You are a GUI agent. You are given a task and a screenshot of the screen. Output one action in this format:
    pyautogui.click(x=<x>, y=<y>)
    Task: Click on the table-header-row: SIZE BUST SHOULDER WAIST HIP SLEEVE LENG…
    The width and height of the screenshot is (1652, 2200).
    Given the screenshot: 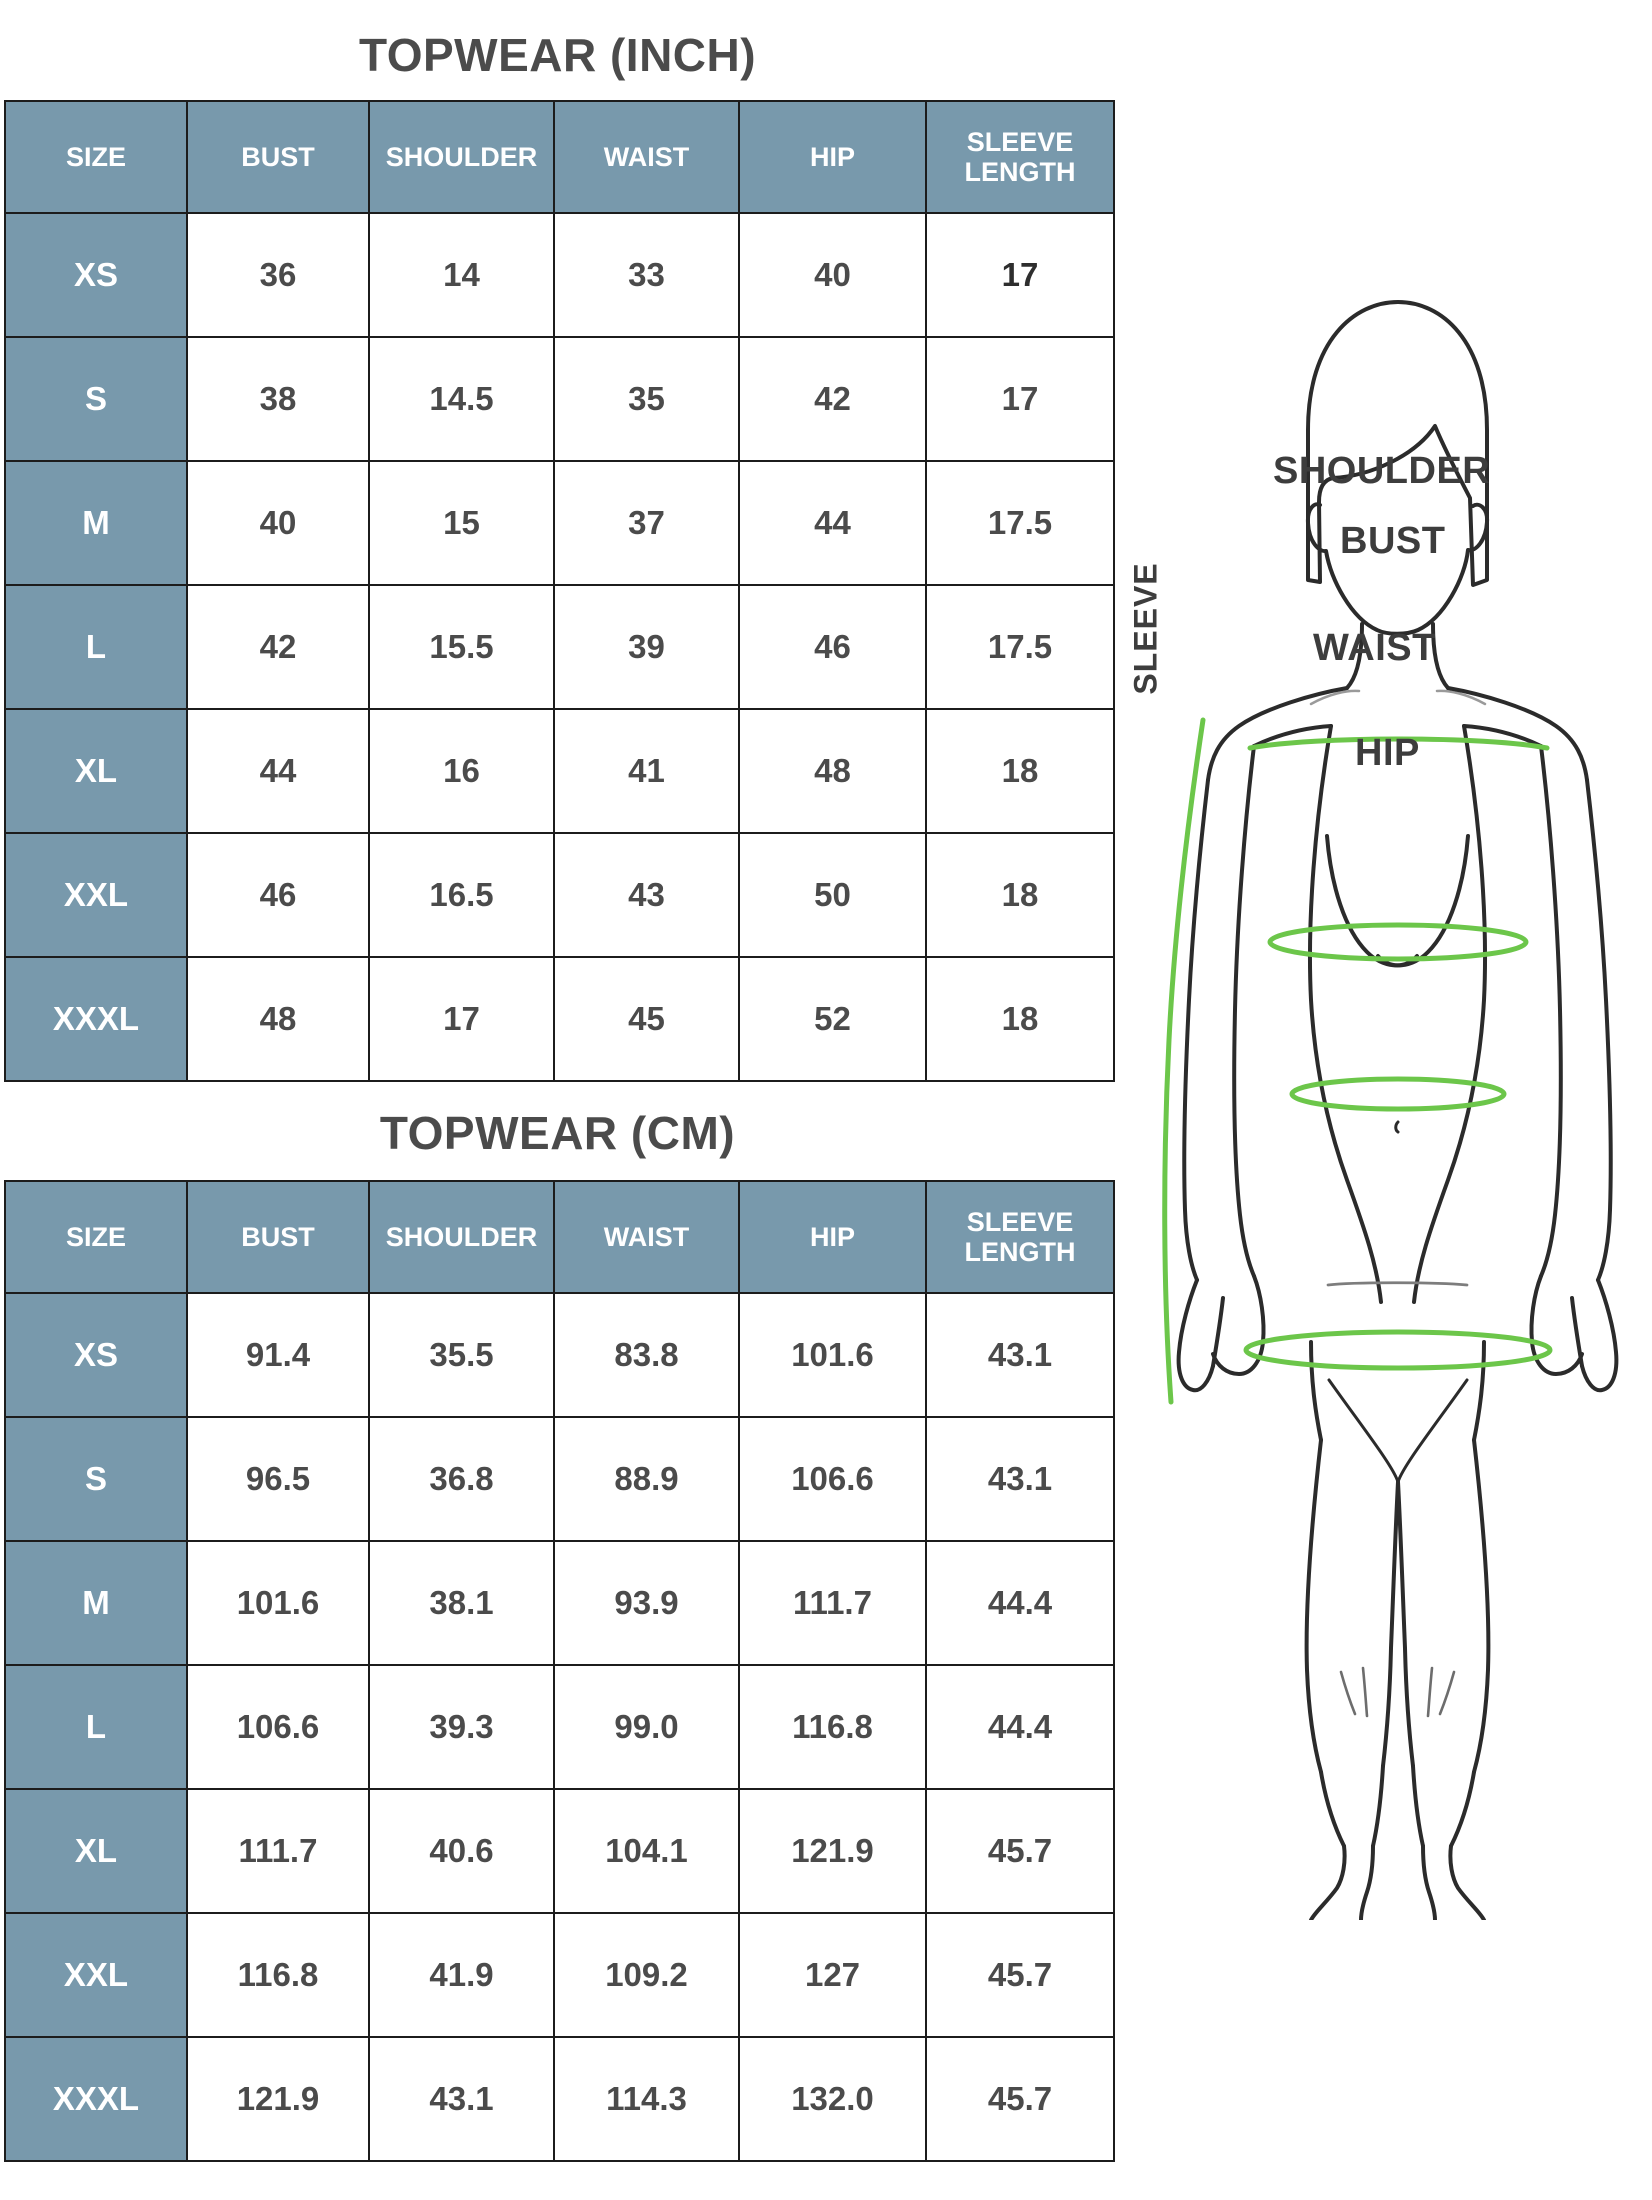 What is the action you would take?
    pyautogui.click(x=559, y=157)
    